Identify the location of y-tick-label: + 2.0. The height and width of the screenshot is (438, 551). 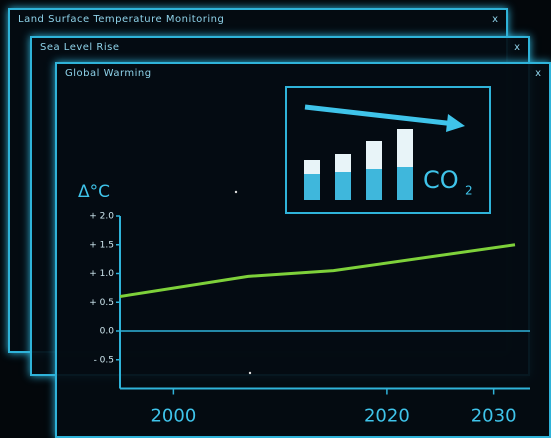
(101, 217).